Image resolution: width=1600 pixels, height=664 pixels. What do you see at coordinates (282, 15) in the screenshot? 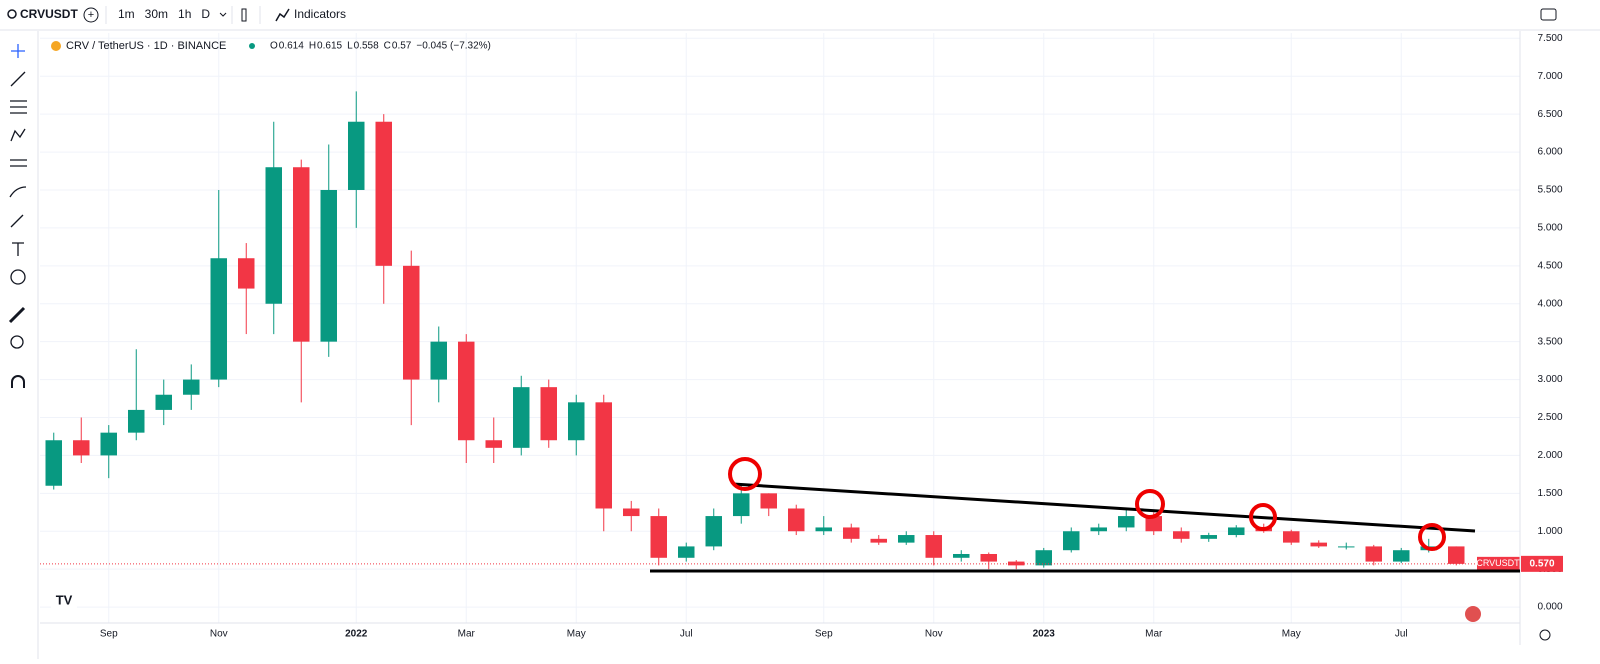
I see `indicators-icon` at bounding box center [282, 15].